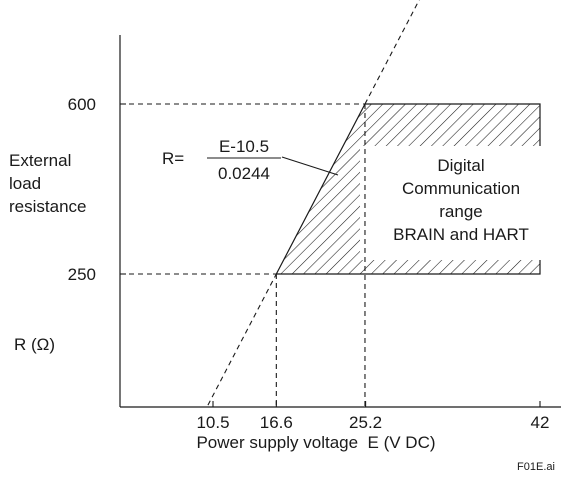  I want to click on x-tick-labels: 10.5 16.6 25.2 42, so click(372, 416).